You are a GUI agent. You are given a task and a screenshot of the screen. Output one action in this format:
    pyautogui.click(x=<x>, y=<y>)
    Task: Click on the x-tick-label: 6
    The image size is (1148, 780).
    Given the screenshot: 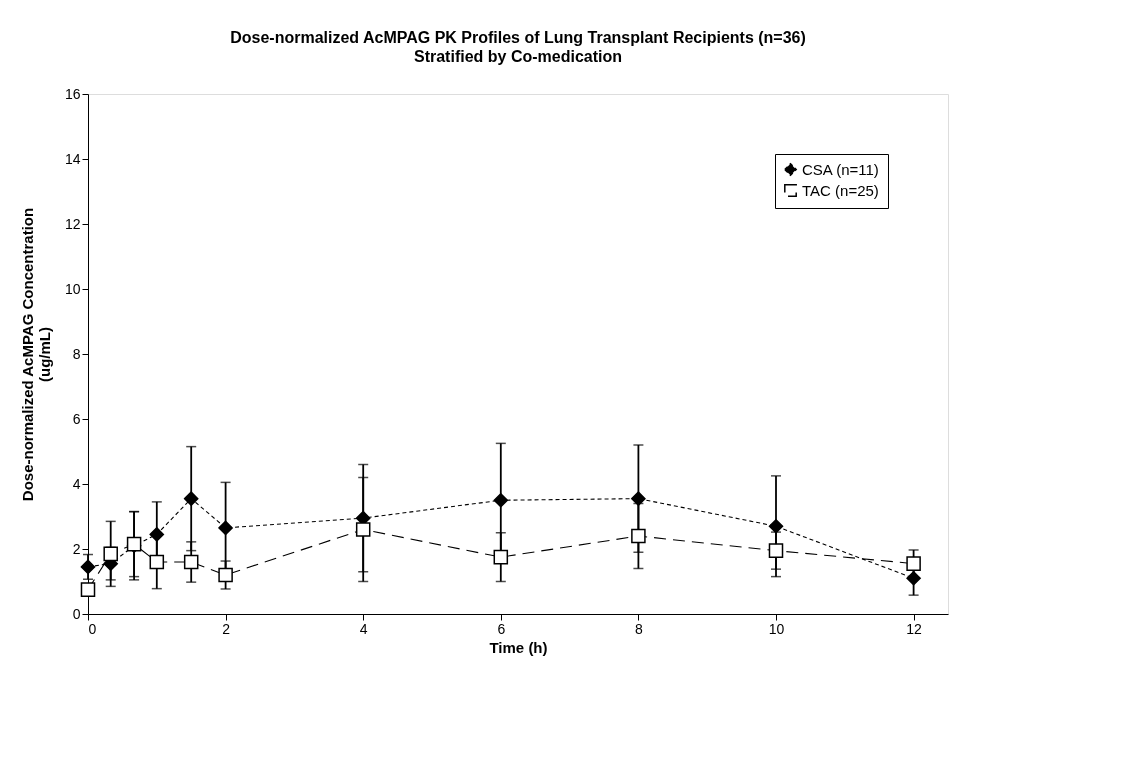 What is the action you would take?
    pyautogui.click(x=501, y=628)
    